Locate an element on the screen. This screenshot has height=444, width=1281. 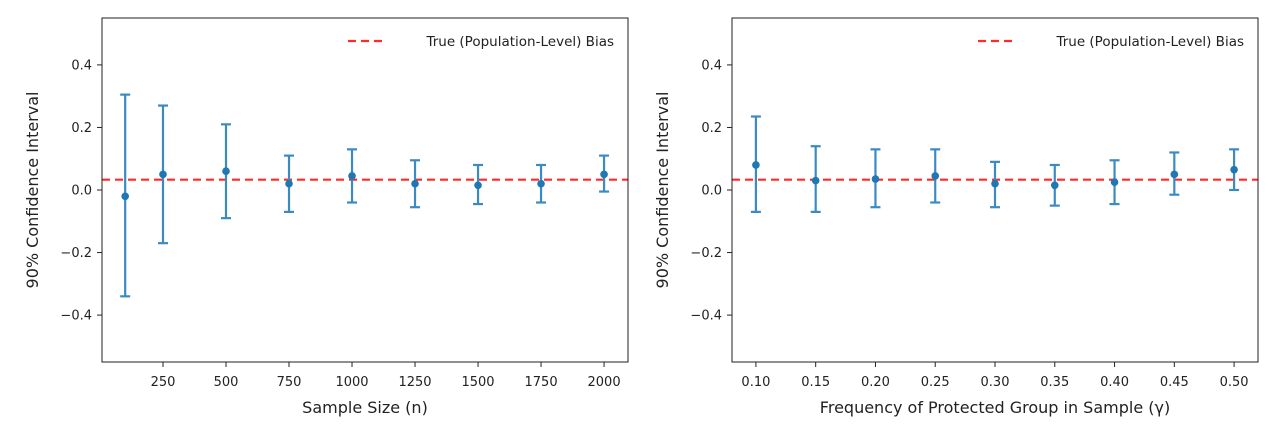
x-tick-label: 0.45 is located at coordinates (1174, 382).